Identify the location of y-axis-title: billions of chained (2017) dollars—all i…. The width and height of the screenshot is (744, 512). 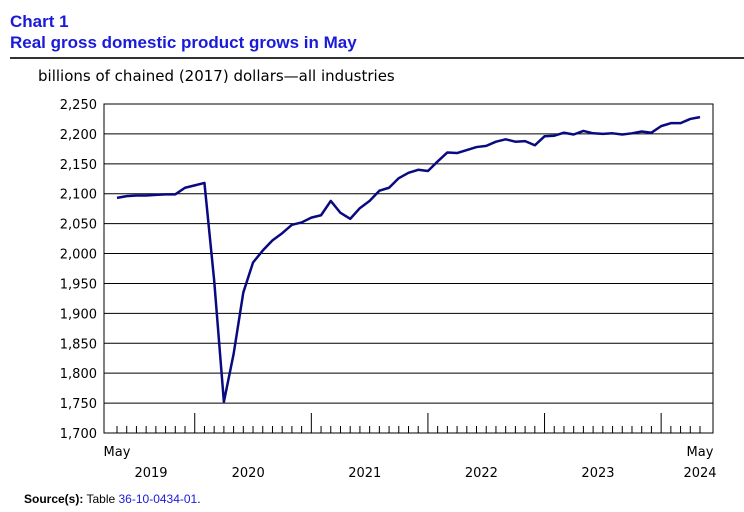
(216, 76).